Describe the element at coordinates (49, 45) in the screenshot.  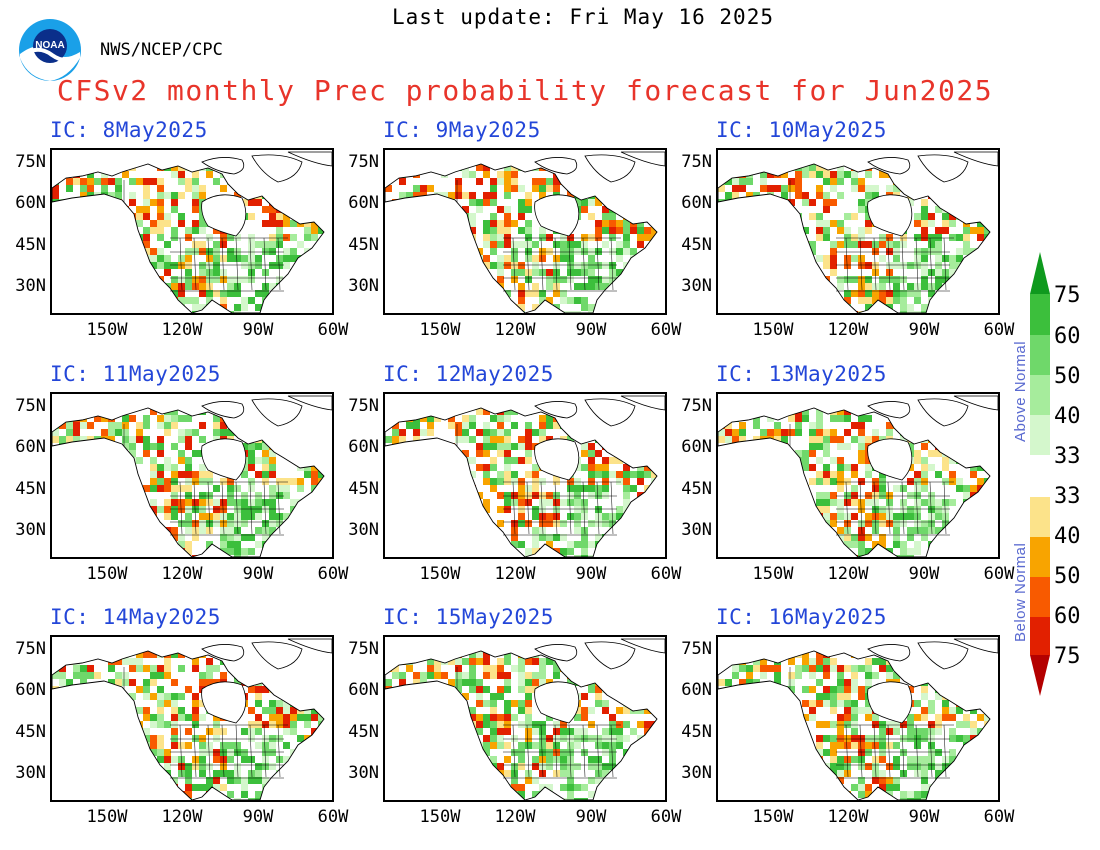
I see `logo-text: NOAA` at that location.